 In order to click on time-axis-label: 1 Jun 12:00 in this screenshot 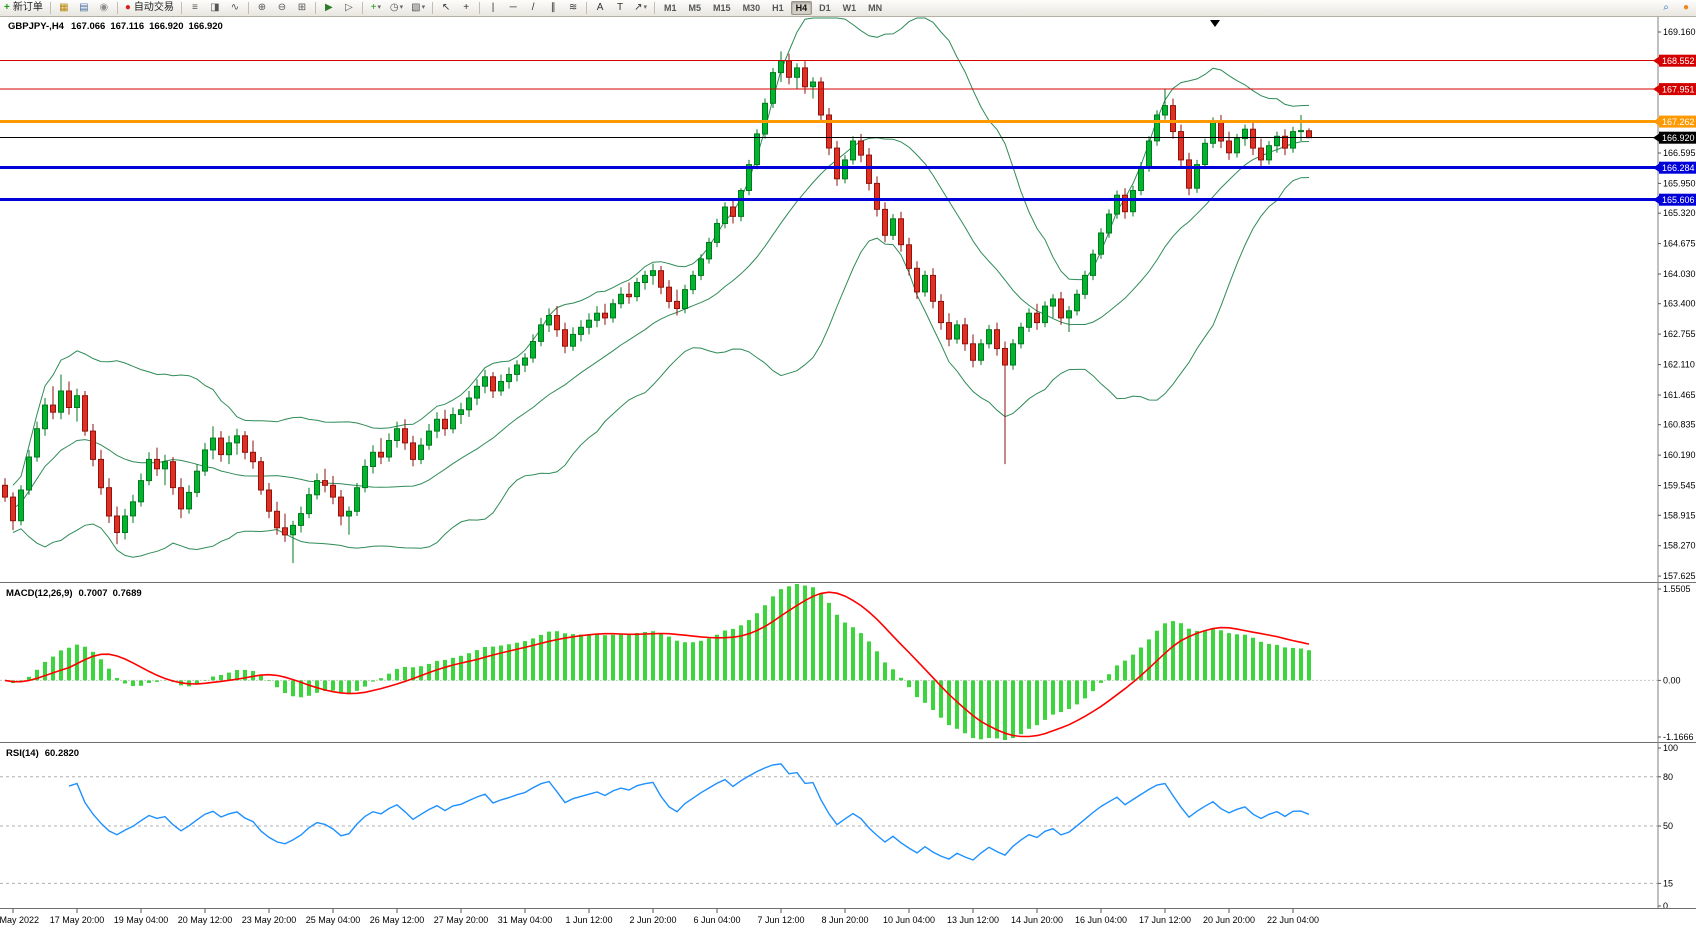, I will do `click(588, 920)`.